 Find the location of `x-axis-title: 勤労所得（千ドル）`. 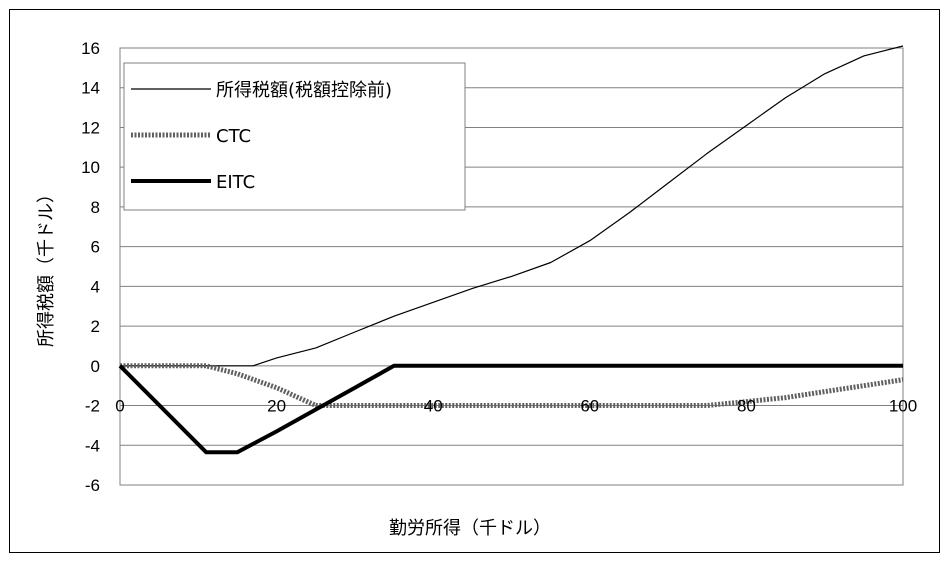

x-axis-title: 勤労所得（千ドル） is located at coordinates (470, 528).